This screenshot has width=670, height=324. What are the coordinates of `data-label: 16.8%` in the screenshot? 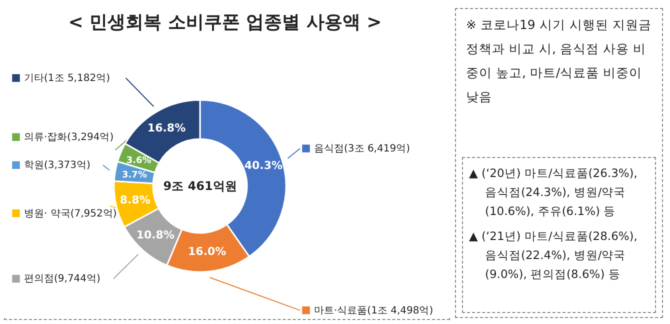 It's located at (166, 128).